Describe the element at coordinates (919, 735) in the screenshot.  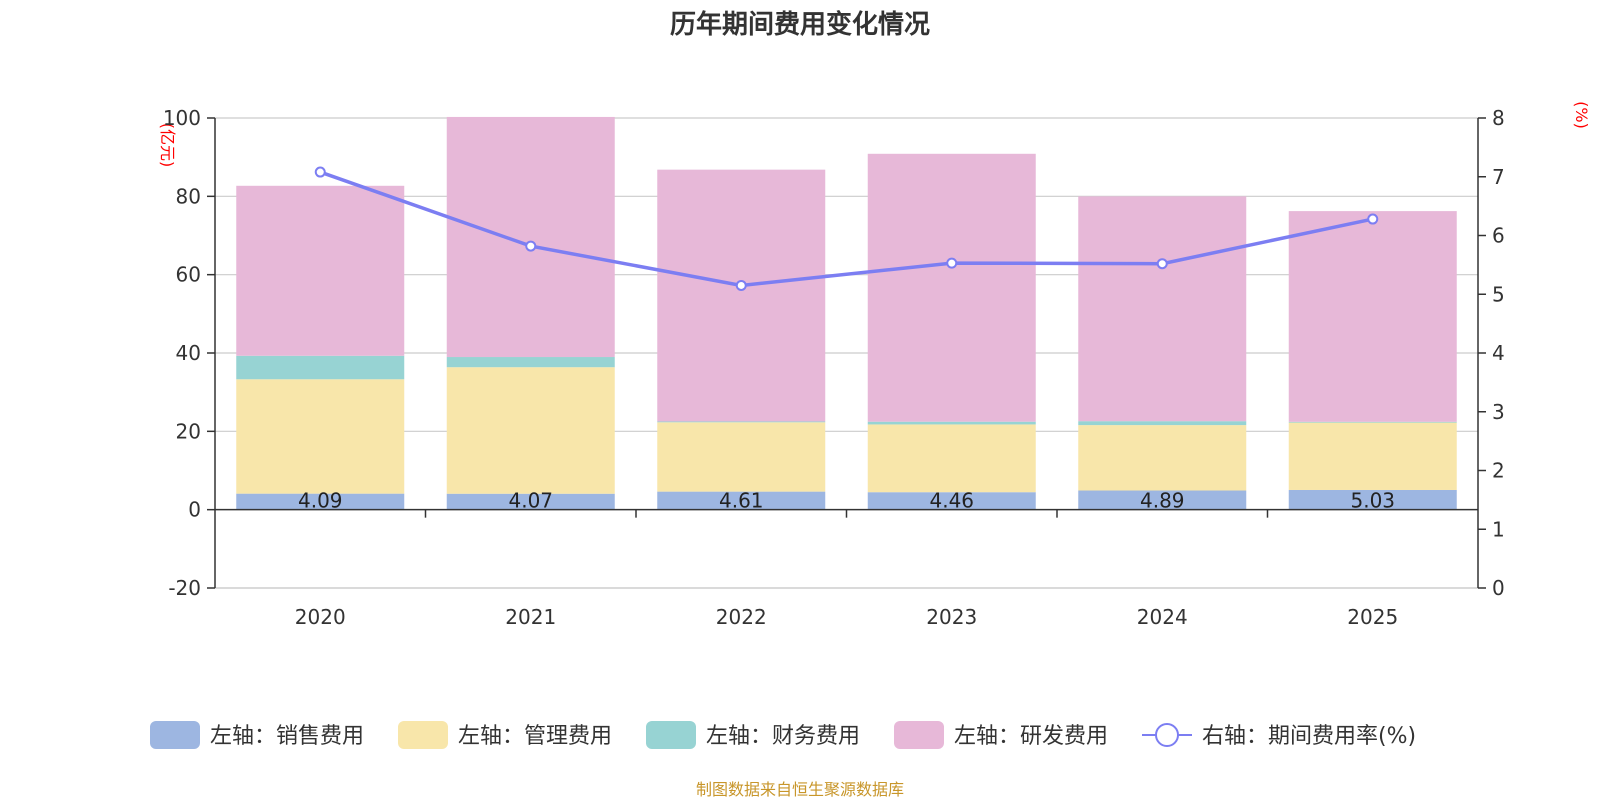
I see `legend-swatch-rd` at that location.